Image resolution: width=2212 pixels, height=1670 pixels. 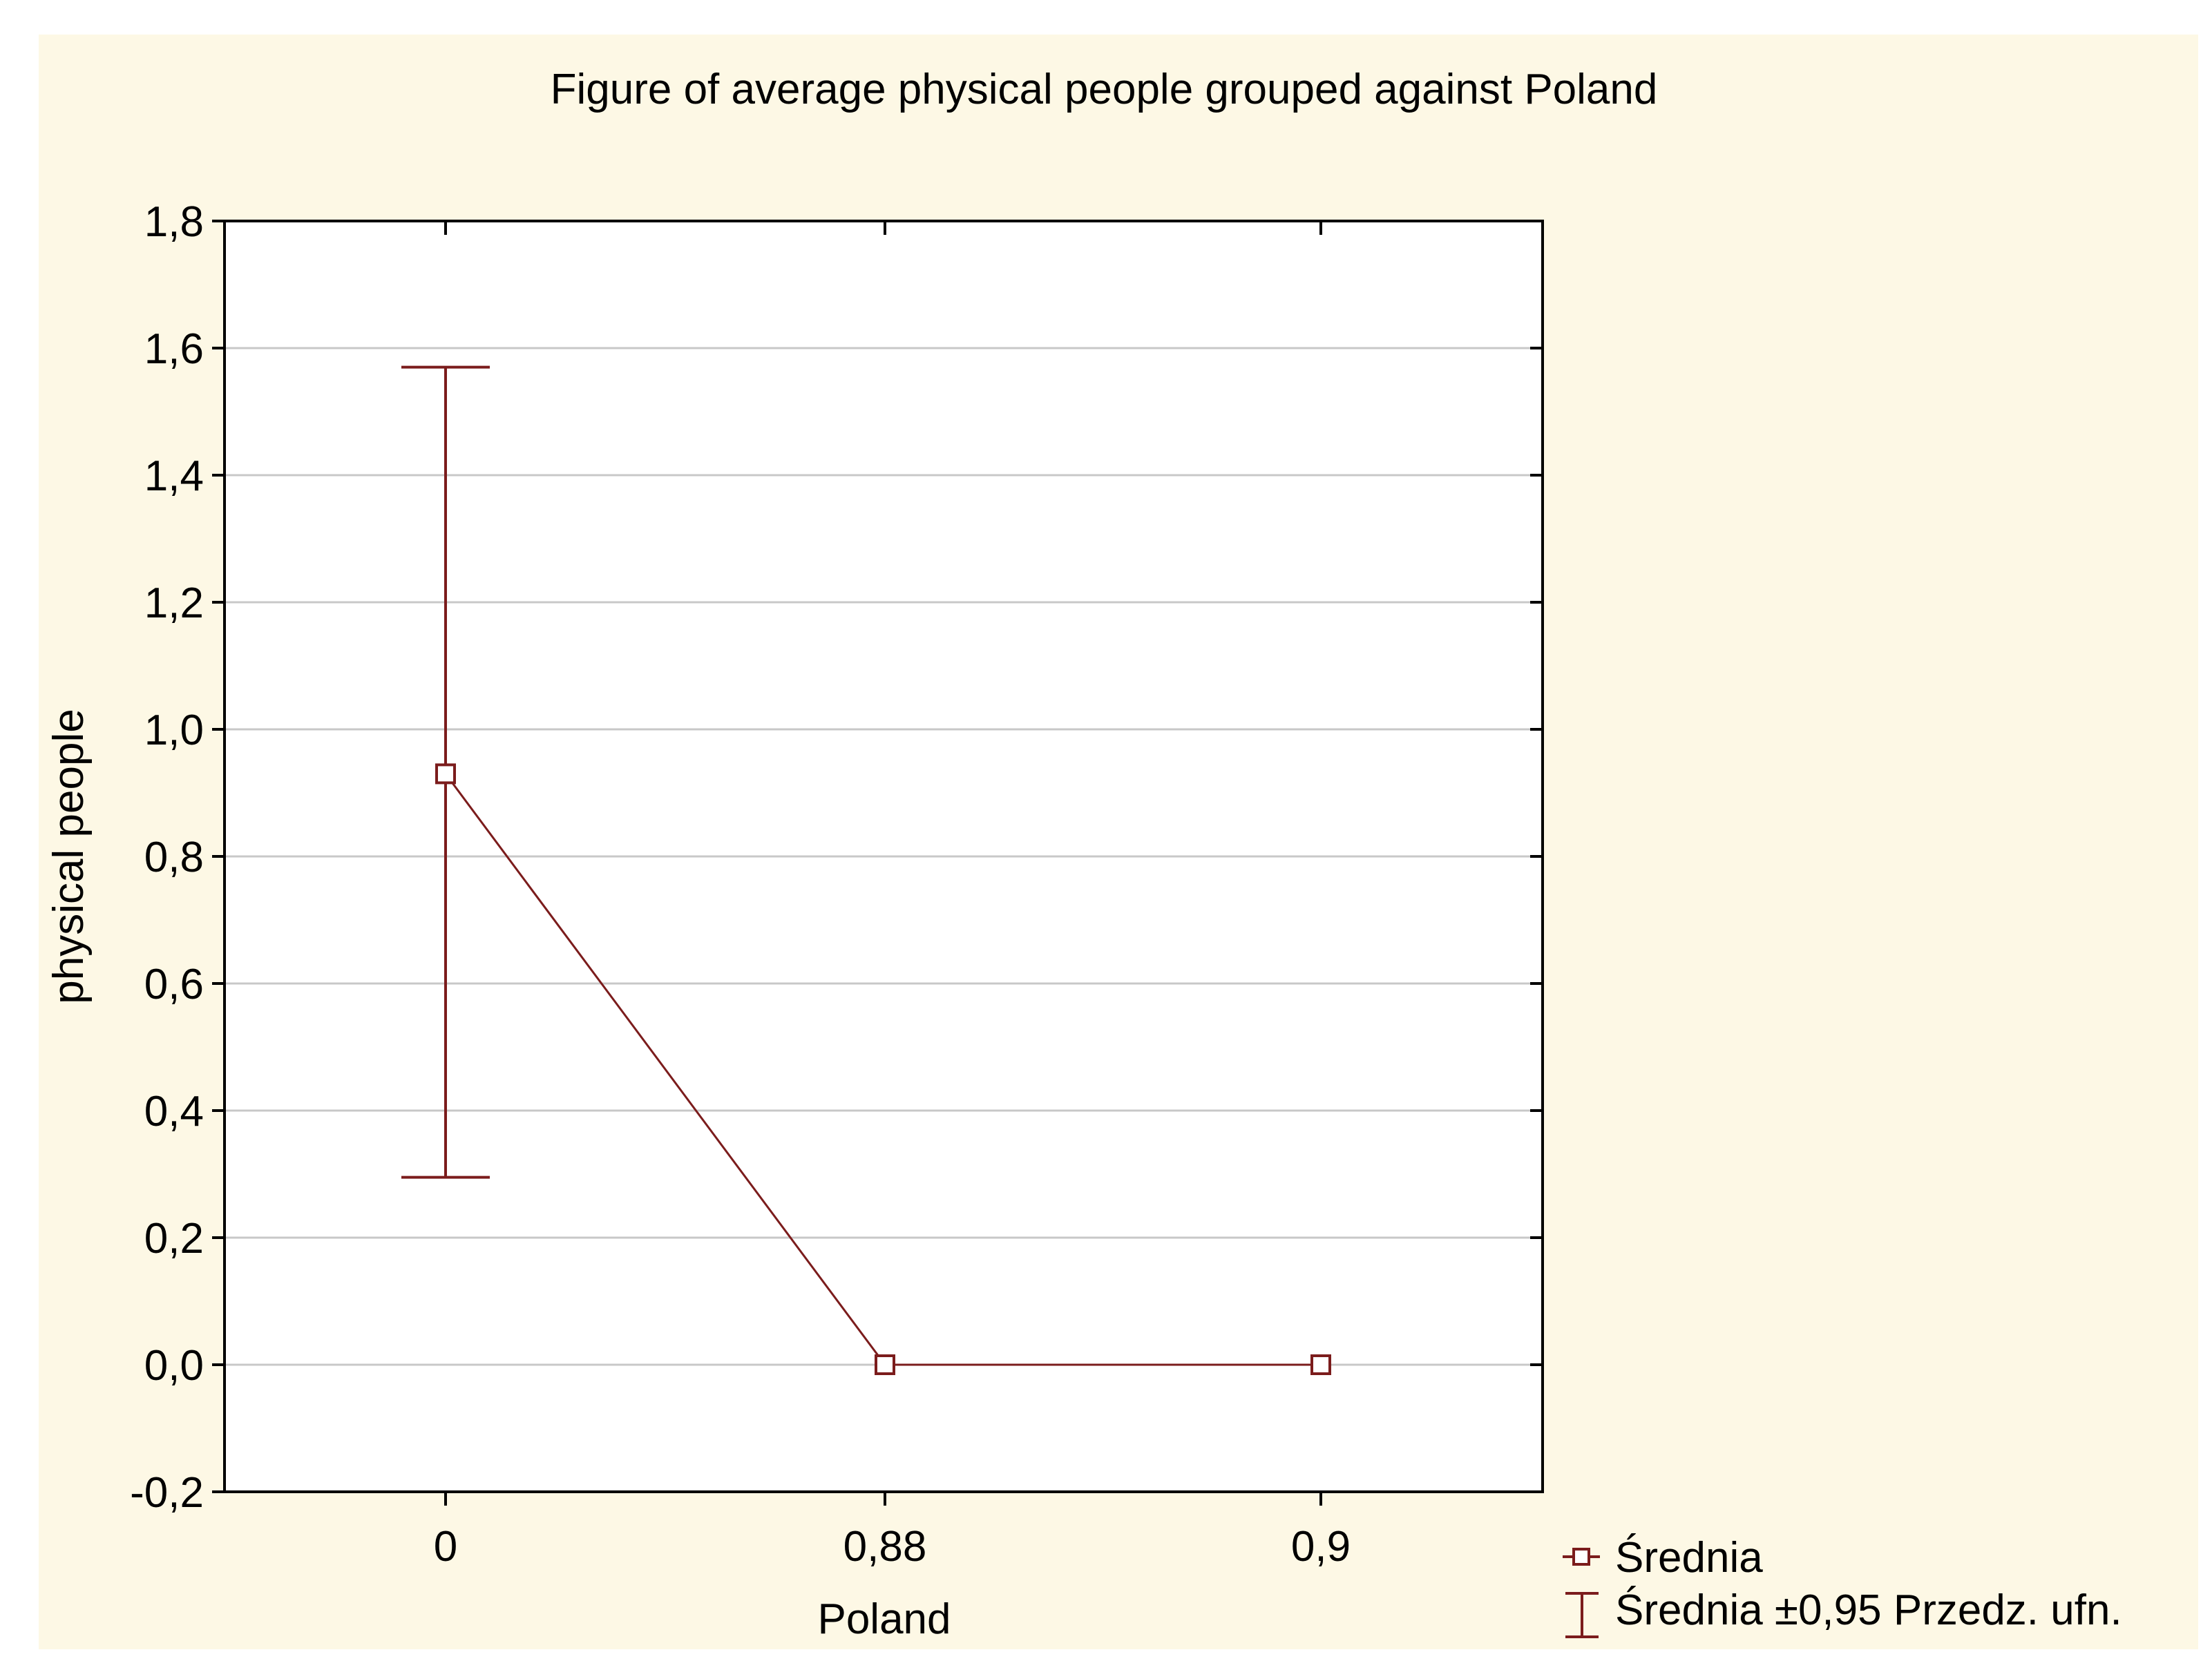 I want to click on x-tick-label: 0, so click(x=445, y=1547).